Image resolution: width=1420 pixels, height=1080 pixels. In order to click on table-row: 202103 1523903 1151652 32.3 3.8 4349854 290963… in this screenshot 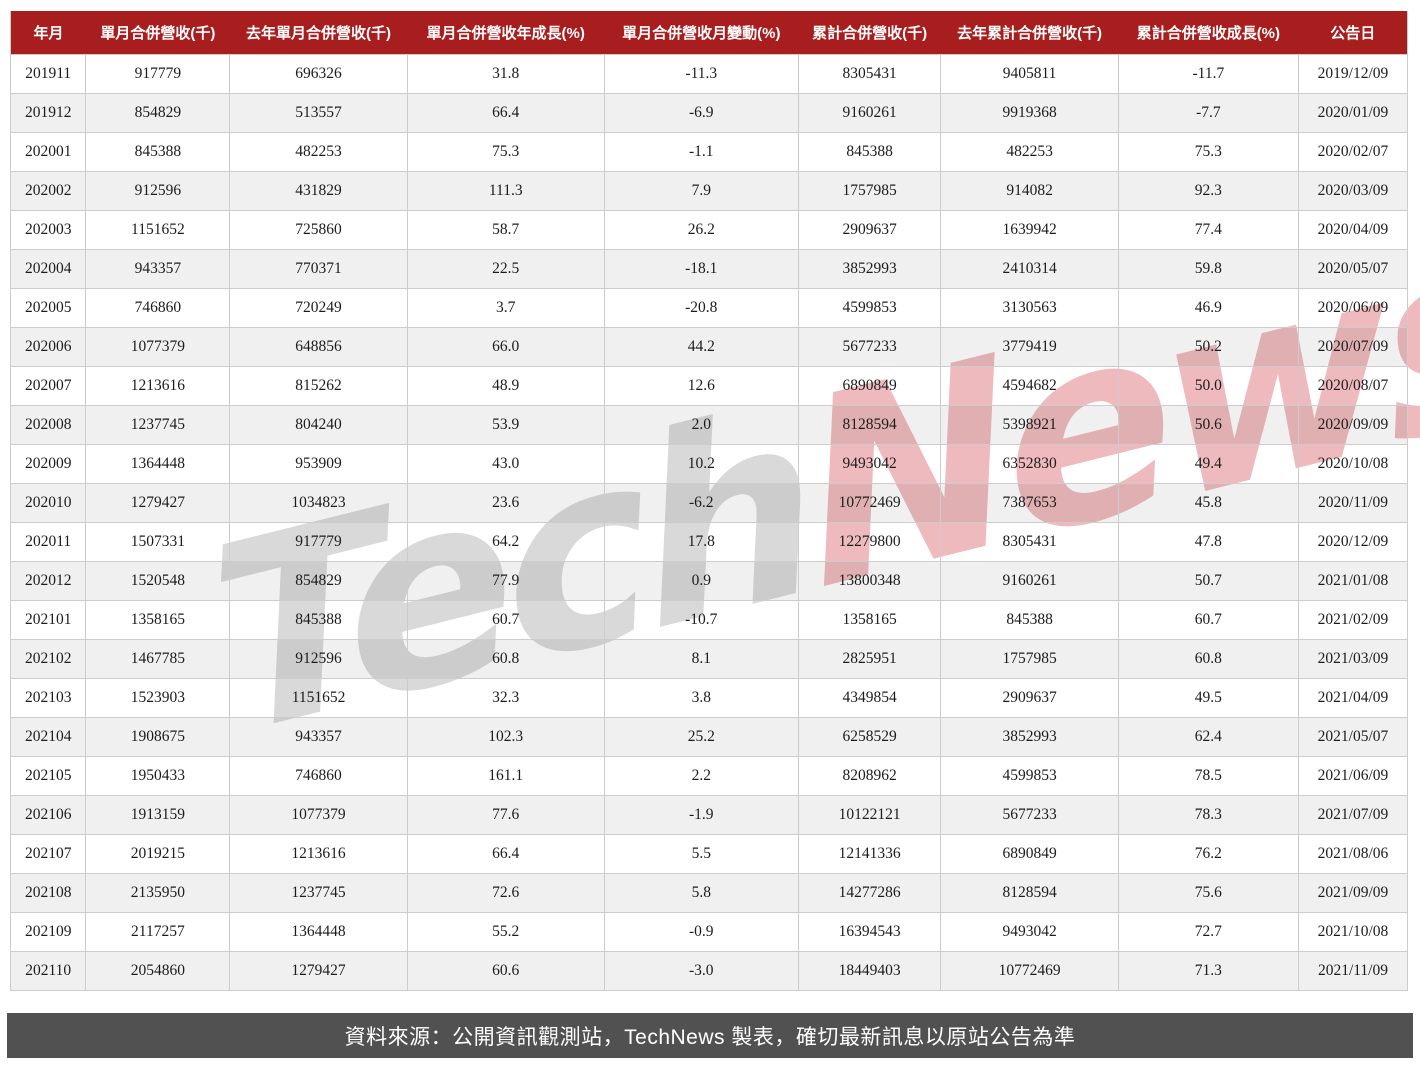, I will do `click(709, 698)`.